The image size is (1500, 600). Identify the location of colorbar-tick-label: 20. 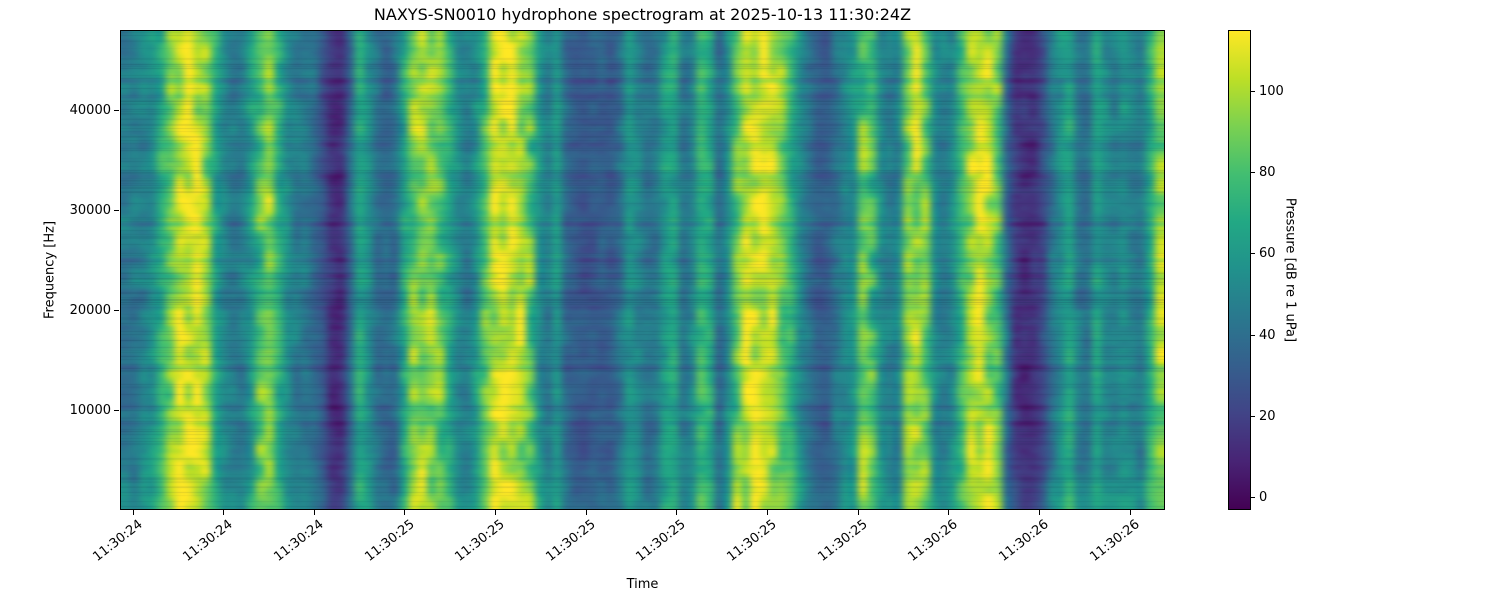
(1267, 416).